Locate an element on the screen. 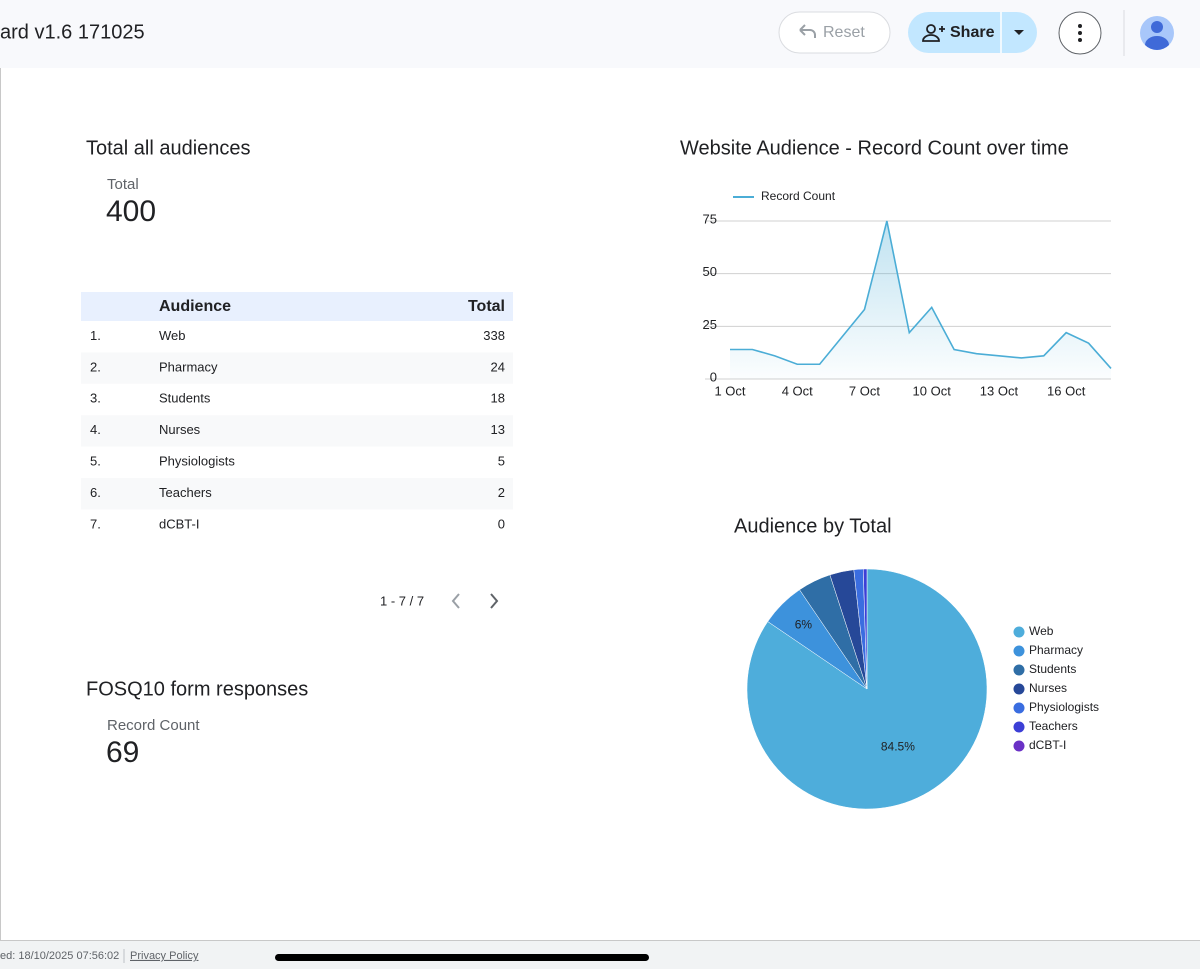  table-header is located at coordinates (297, 306).